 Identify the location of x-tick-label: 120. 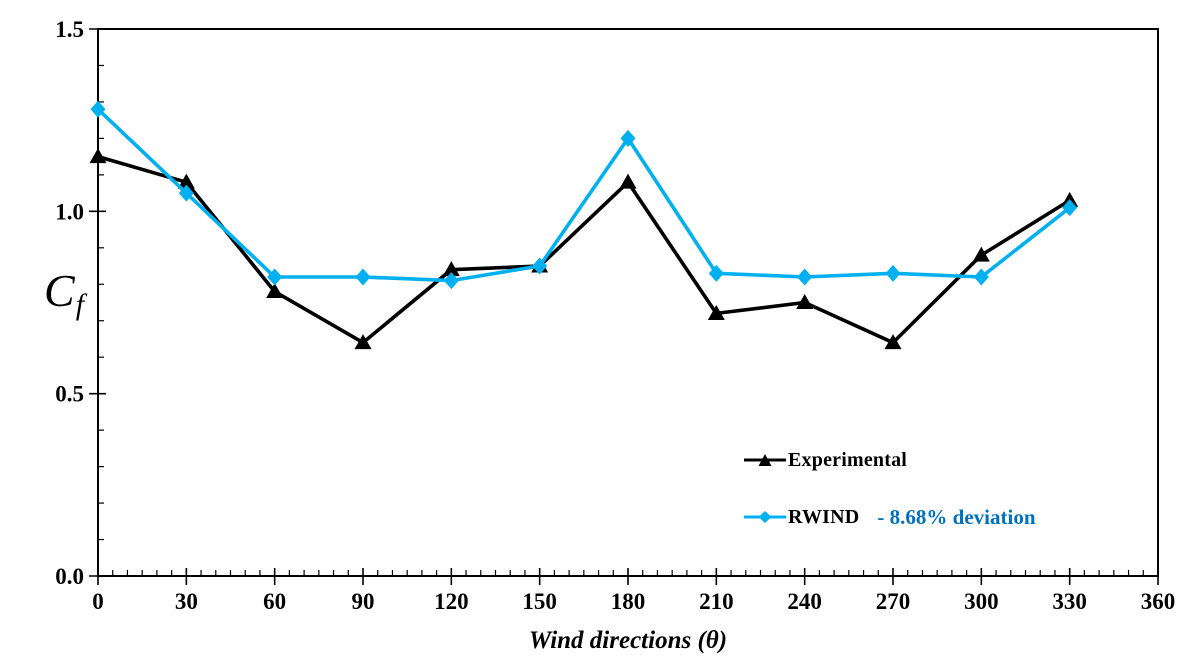
(451, 601).